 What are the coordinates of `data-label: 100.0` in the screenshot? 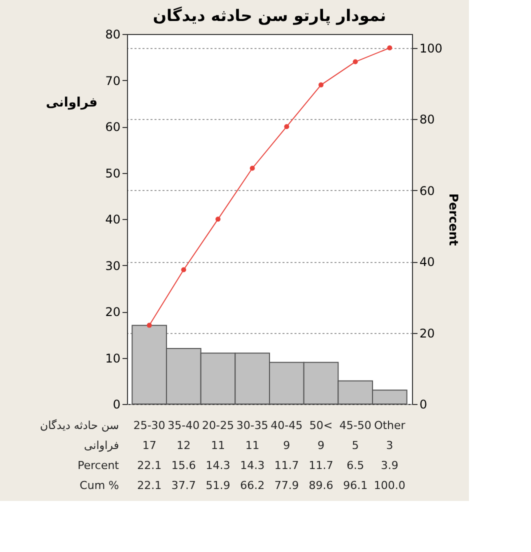 It's located at (390, 485).